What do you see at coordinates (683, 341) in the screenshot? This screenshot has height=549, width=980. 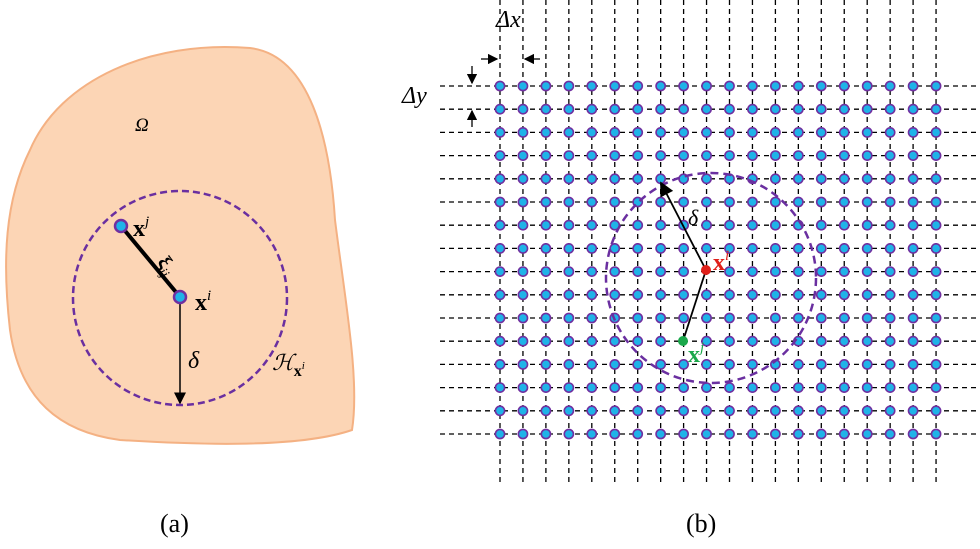 I see `node-xj-b` at bounding box center [683, 341].